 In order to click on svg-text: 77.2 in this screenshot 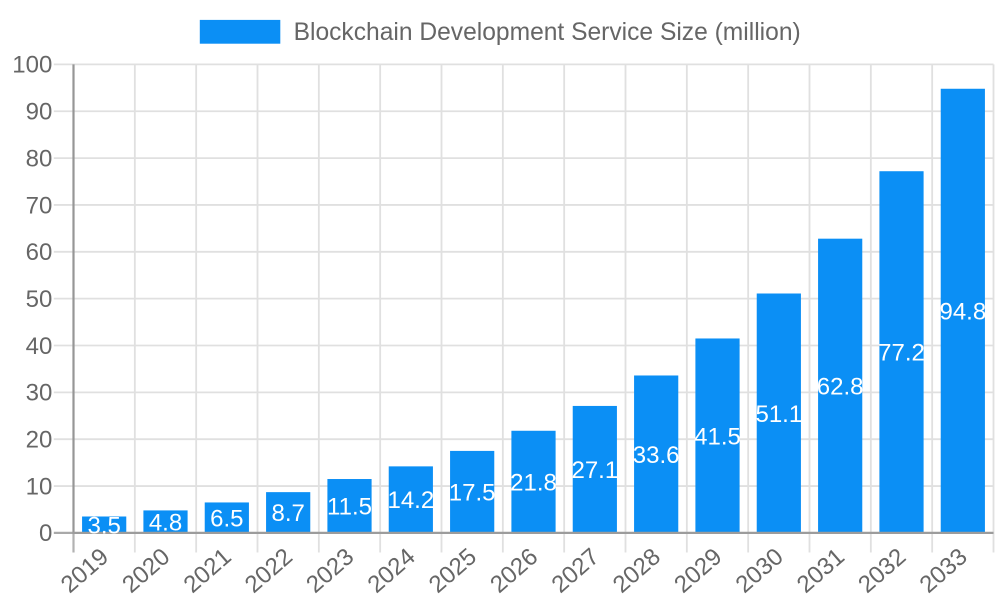, I will do `click(901, 353)`.